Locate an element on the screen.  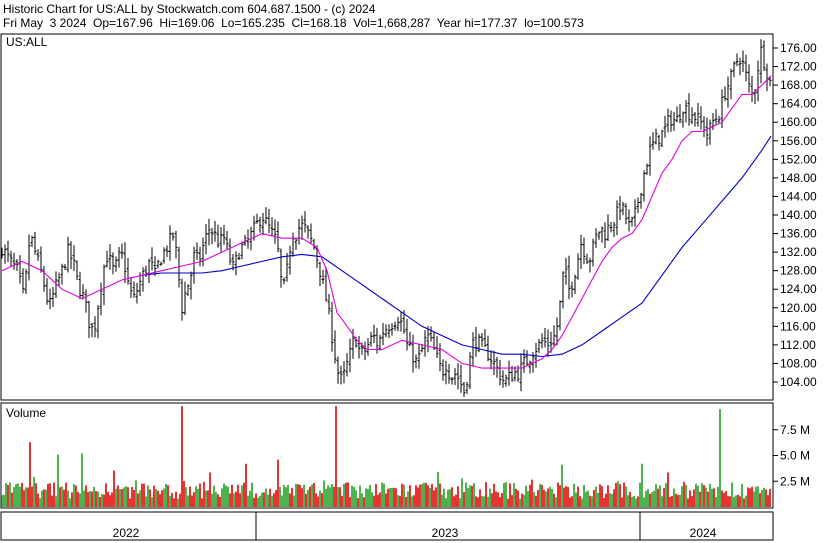
y-tick-label: 164.00 is located at coordinates (798, 104).